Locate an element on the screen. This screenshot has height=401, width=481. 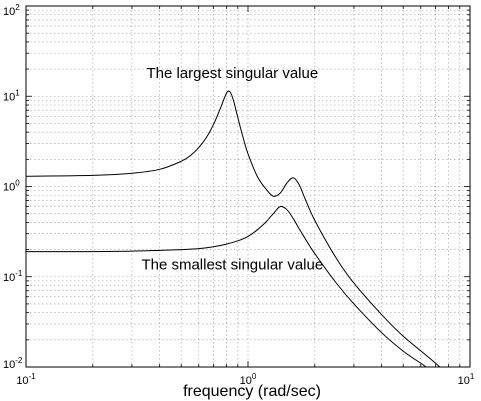
y-tick-label: 10⁻² is located at coordinates (13, 363).